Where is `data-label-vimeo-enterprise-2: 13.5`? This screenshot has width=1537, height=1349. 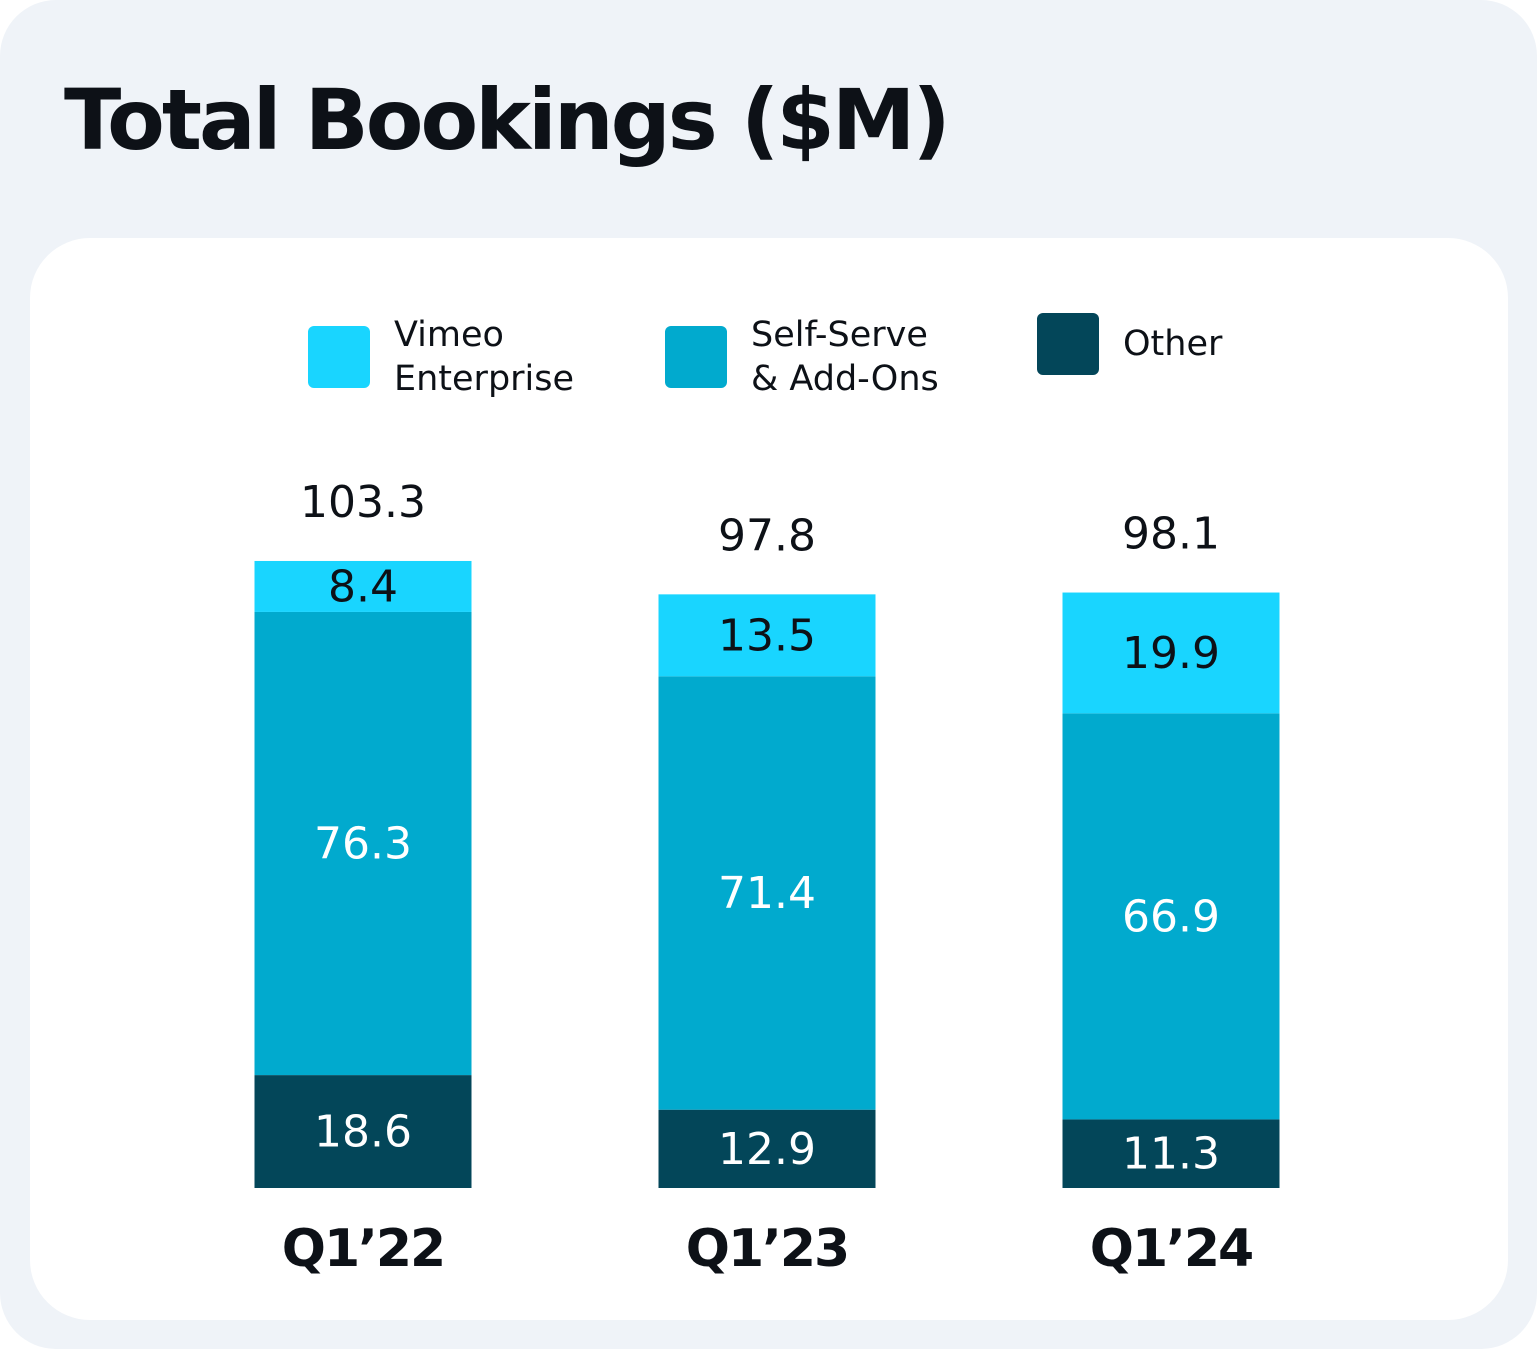
data-label-vimeo-enterprise-2: 13.5 is located at coordinates (767, 635).